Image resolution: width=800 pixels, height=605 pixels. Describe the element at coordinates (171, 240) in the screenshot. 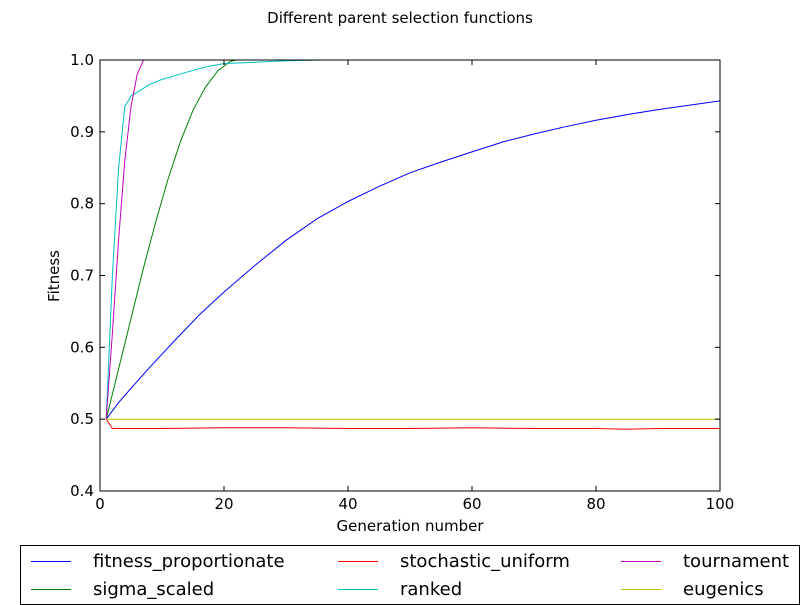

I see `series-line-sigma-scaled` at that location.